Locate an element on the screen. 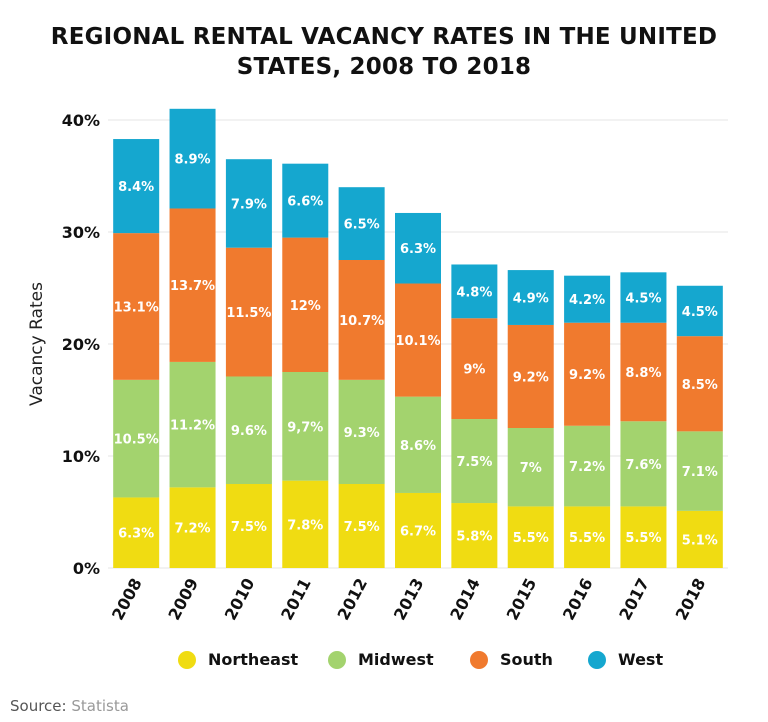 The image size is (768, 722). bar-segment-northeast-2015 is located at coordinates (530, 537).